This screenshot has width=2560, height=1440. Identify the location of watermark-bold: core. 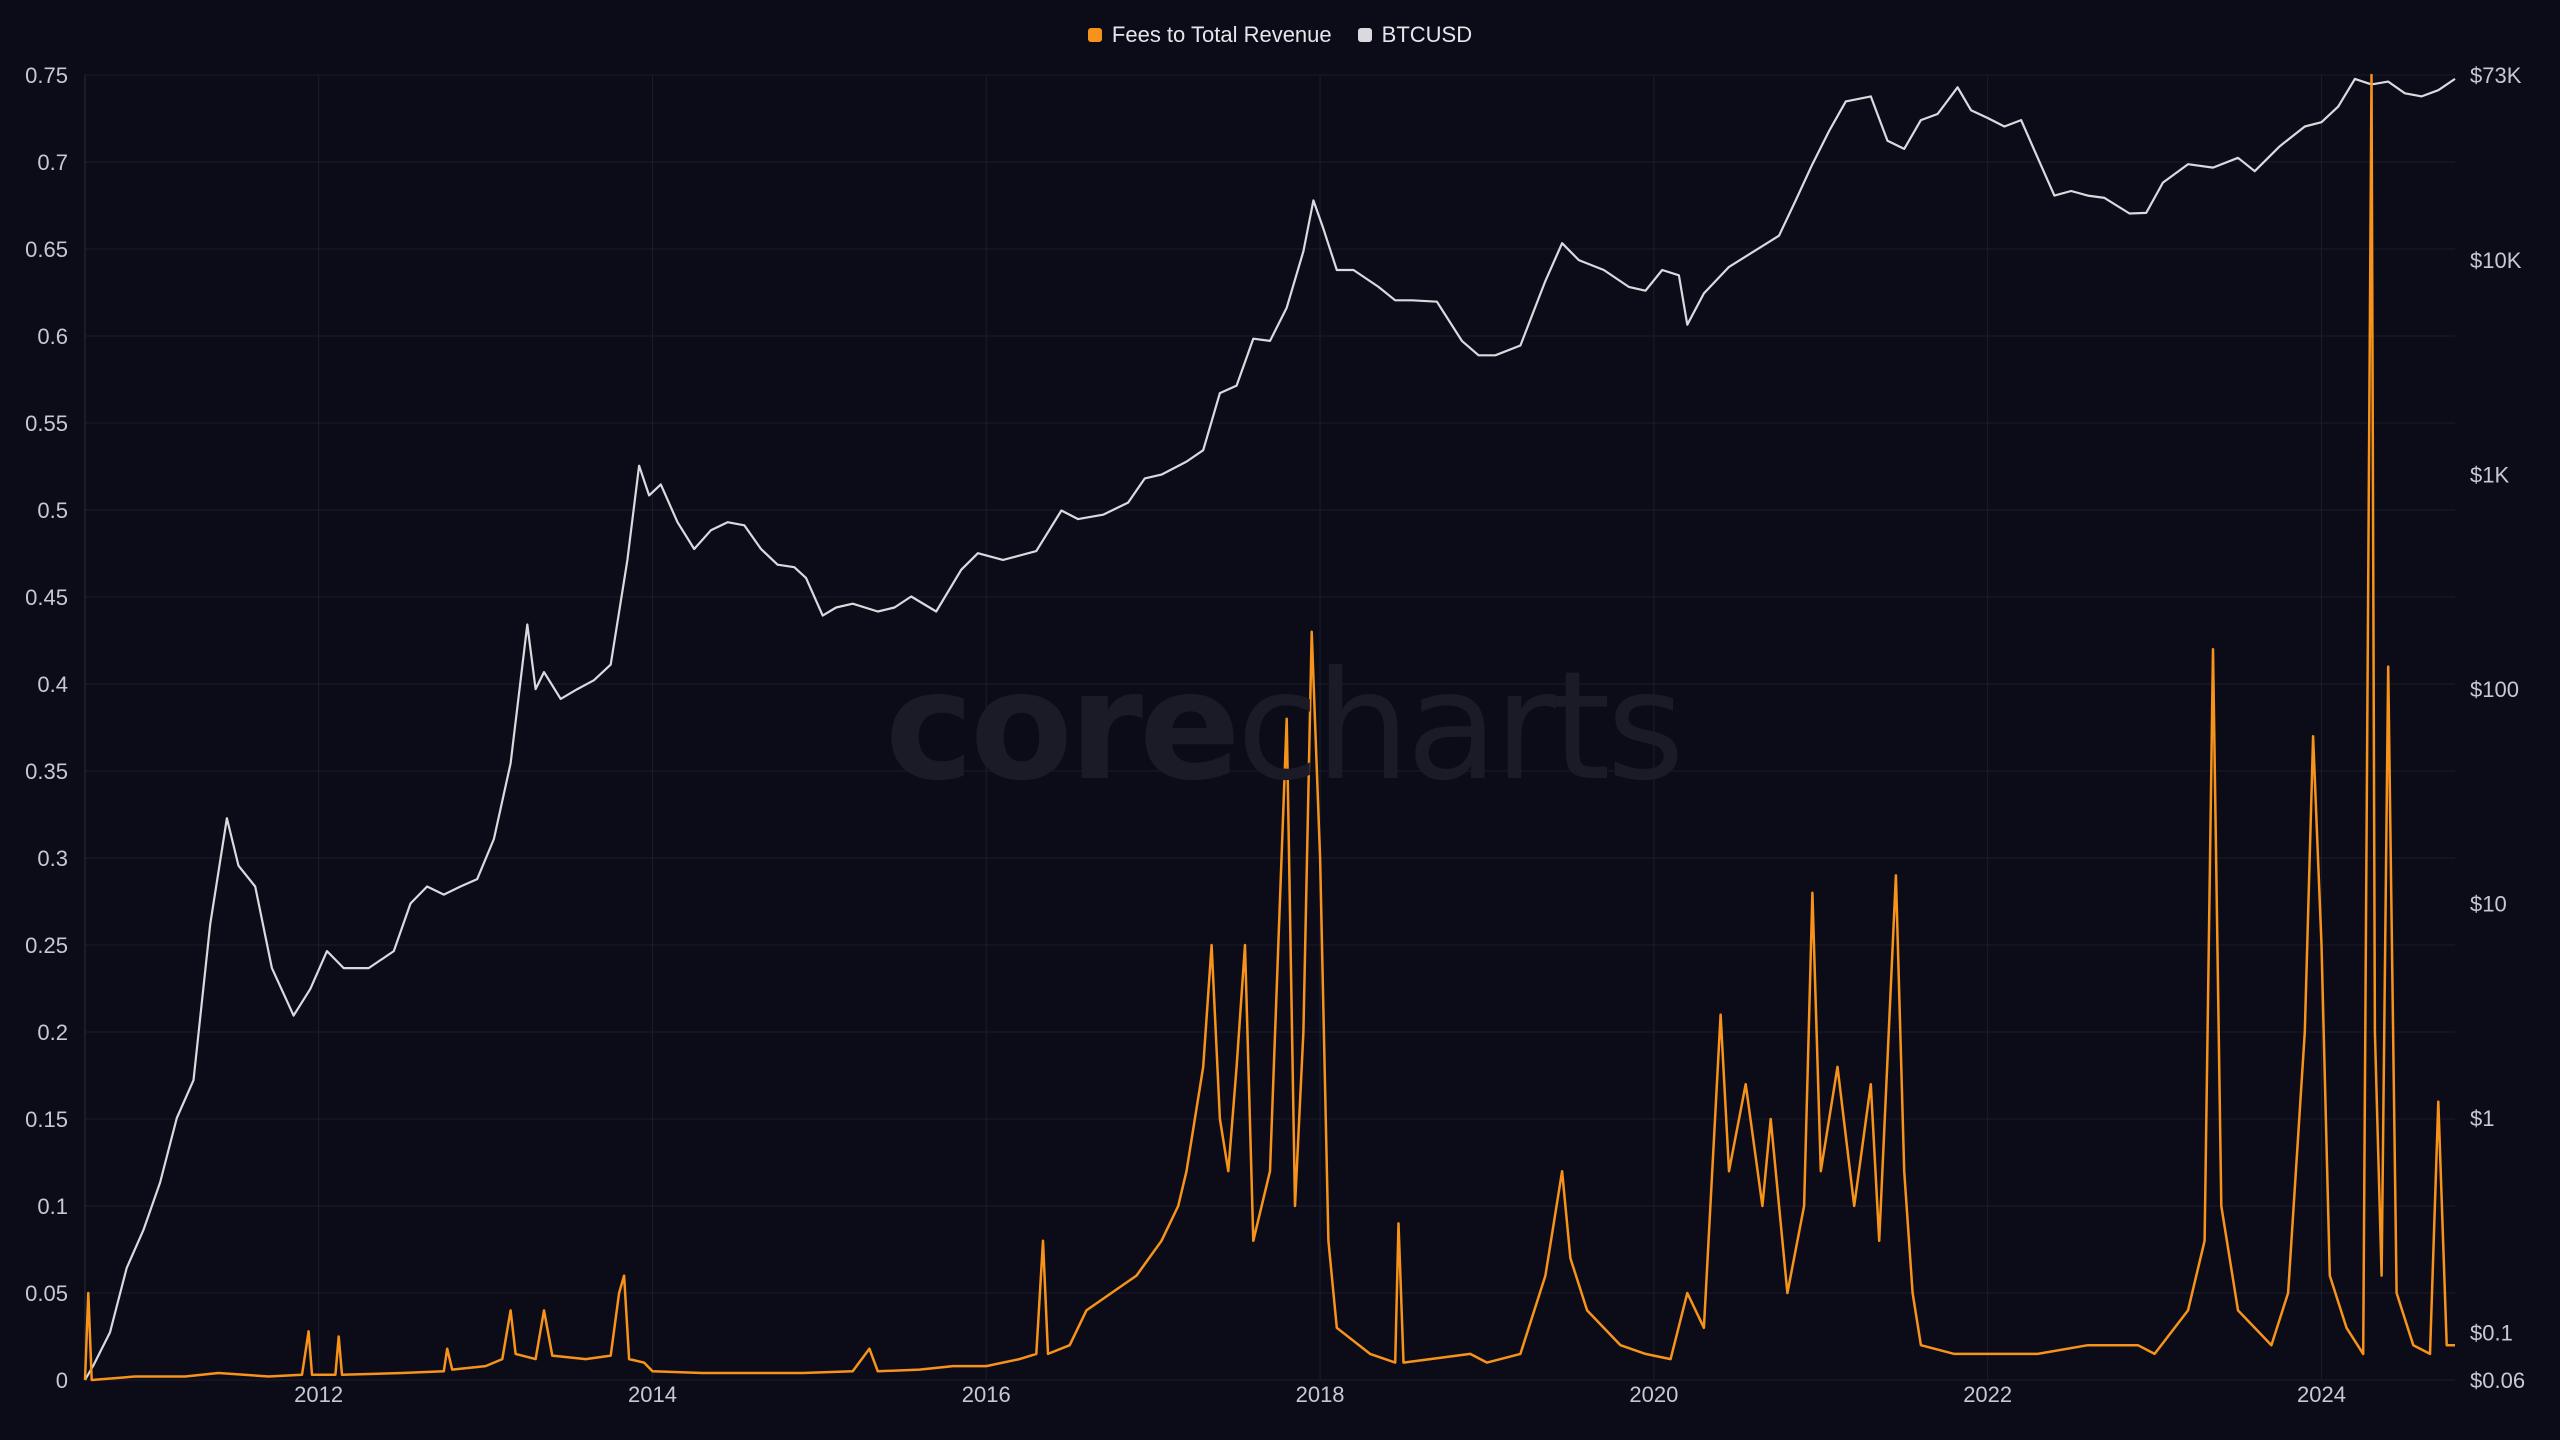
(1063, 727).